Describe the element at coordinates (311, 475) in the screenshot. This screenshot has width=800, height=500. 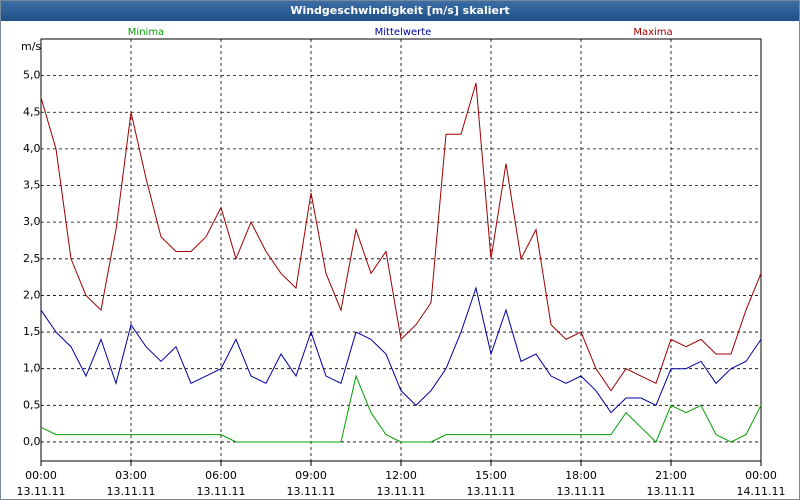
I see `x-tick-label: 09:00` at that location.